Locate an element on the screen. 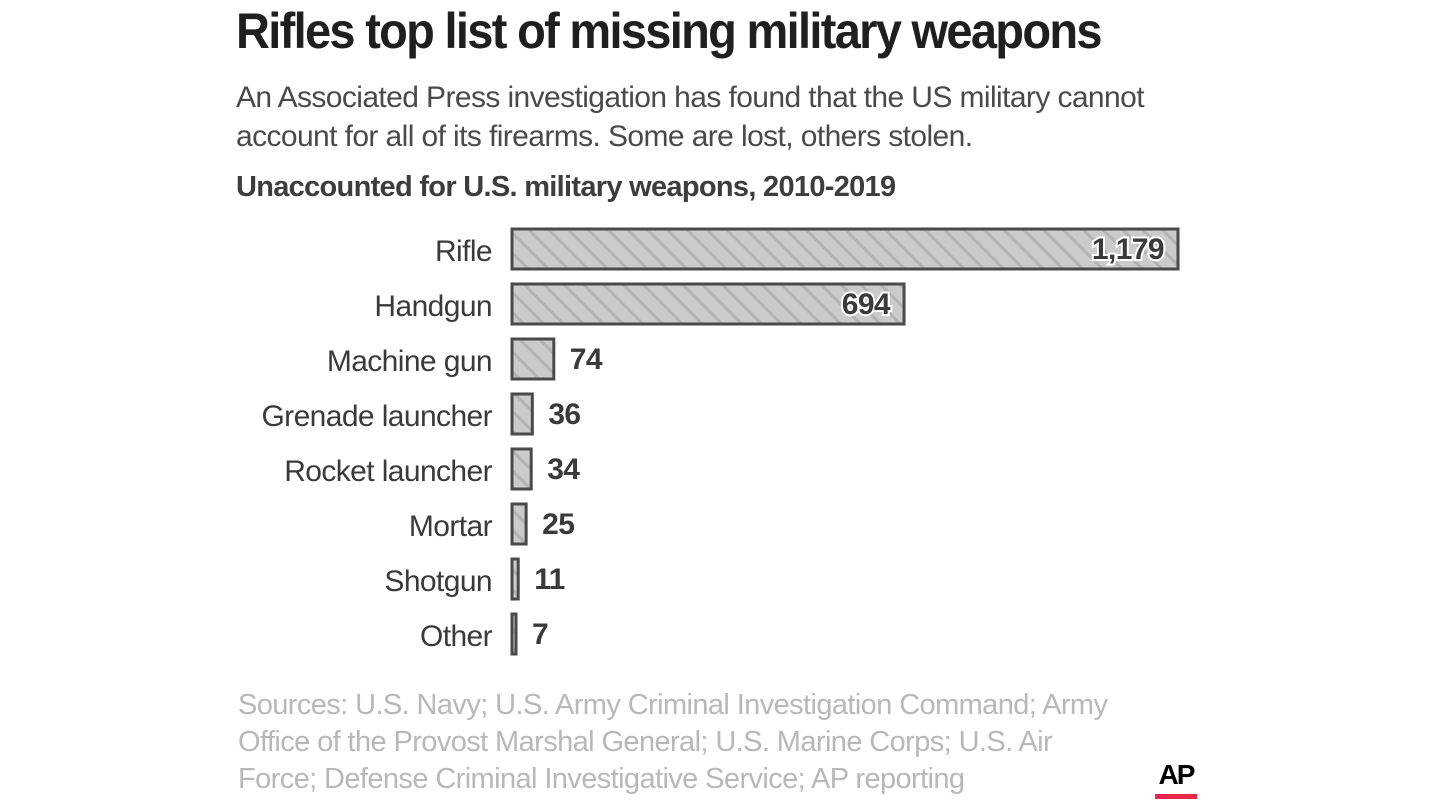 The image size is (1432, 806). ap-logo: AP is located at coordinates (1176, 781).